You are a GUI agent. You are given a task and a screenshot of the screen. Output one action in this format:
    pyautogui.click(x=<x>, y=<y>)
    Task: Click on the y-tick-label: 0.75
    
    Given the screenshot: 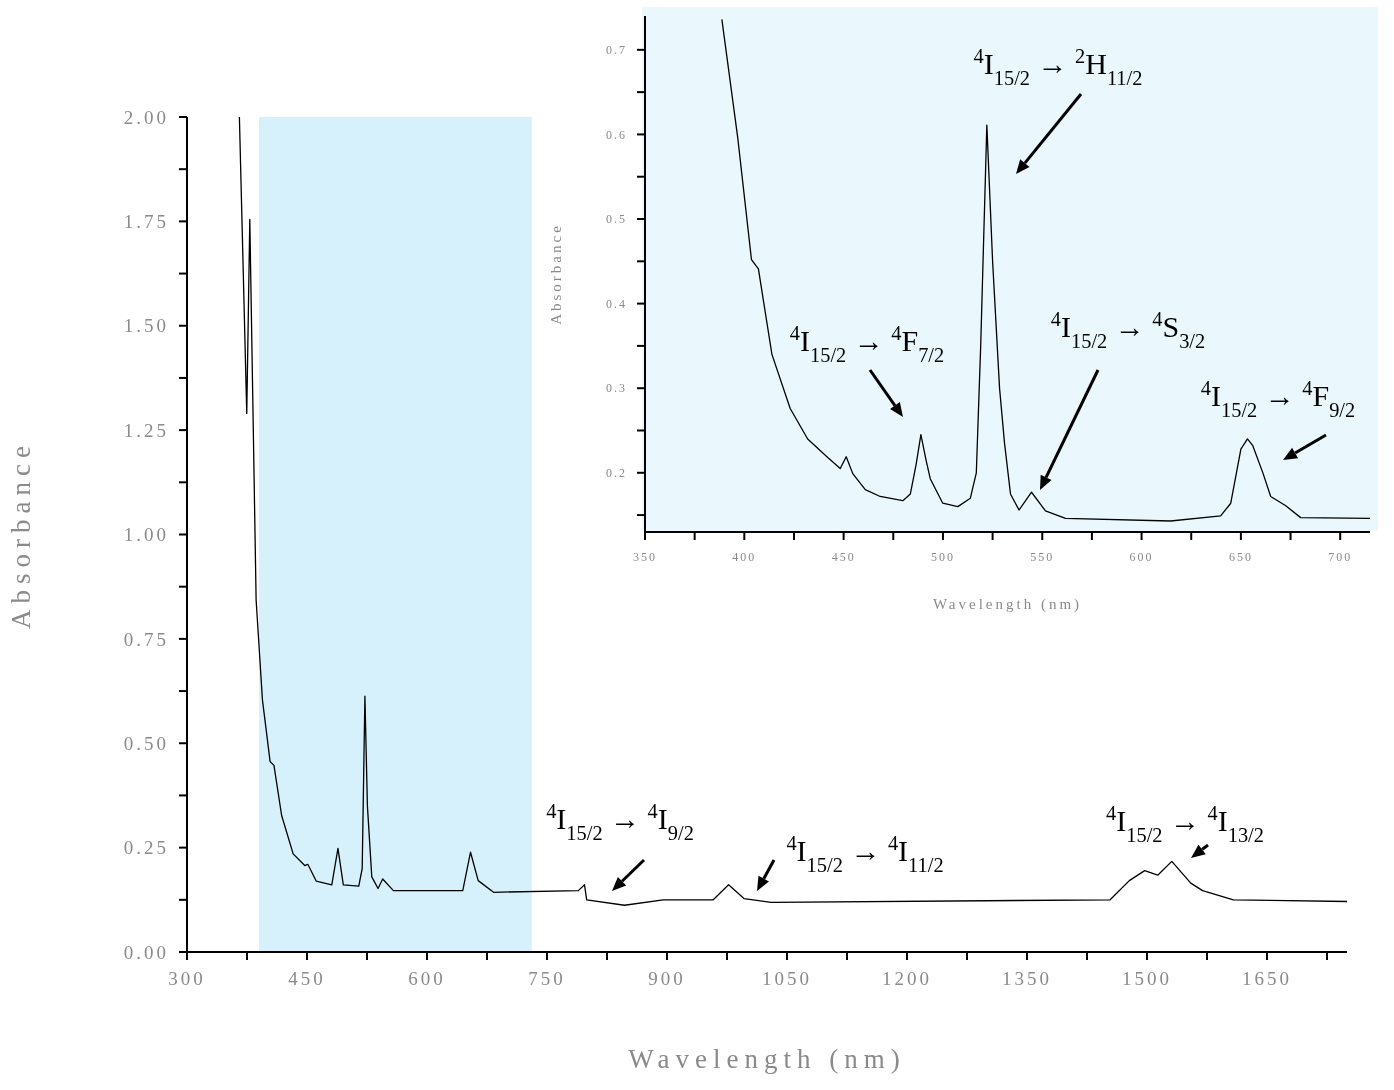 What is the action you would take?
    pyautogui.click(x=146, y=639)
    